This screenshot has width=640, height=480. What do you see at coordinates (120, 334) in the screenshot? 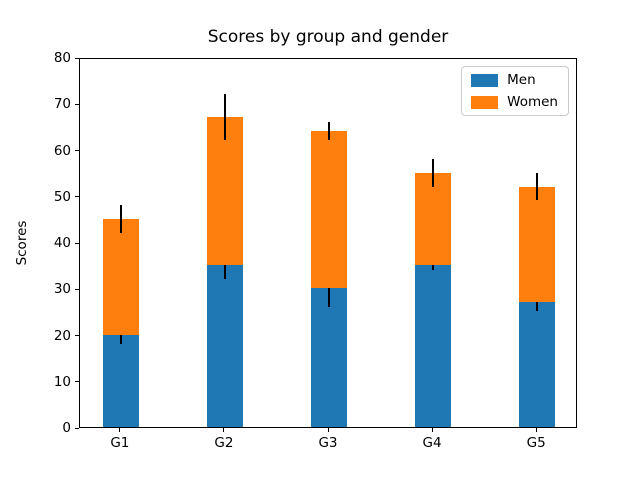
I see `error-bar-men-g1` at bounding box center [120, 334].